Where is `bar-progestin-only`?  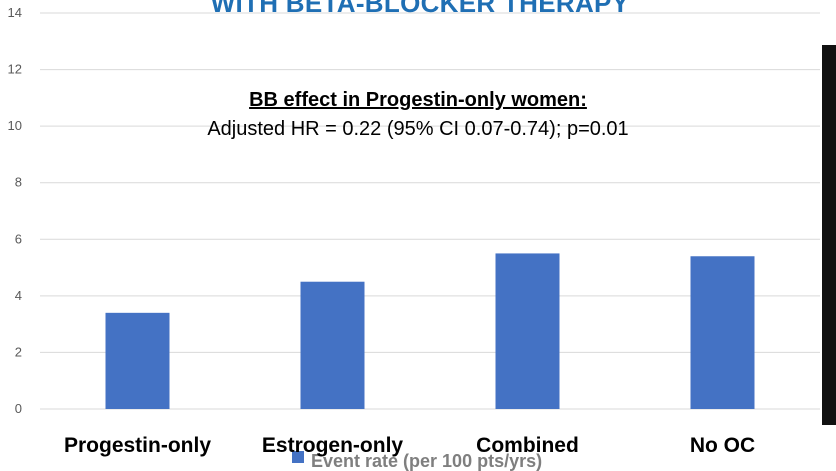 bar-progestin-only is located at coordinates (137, 360).